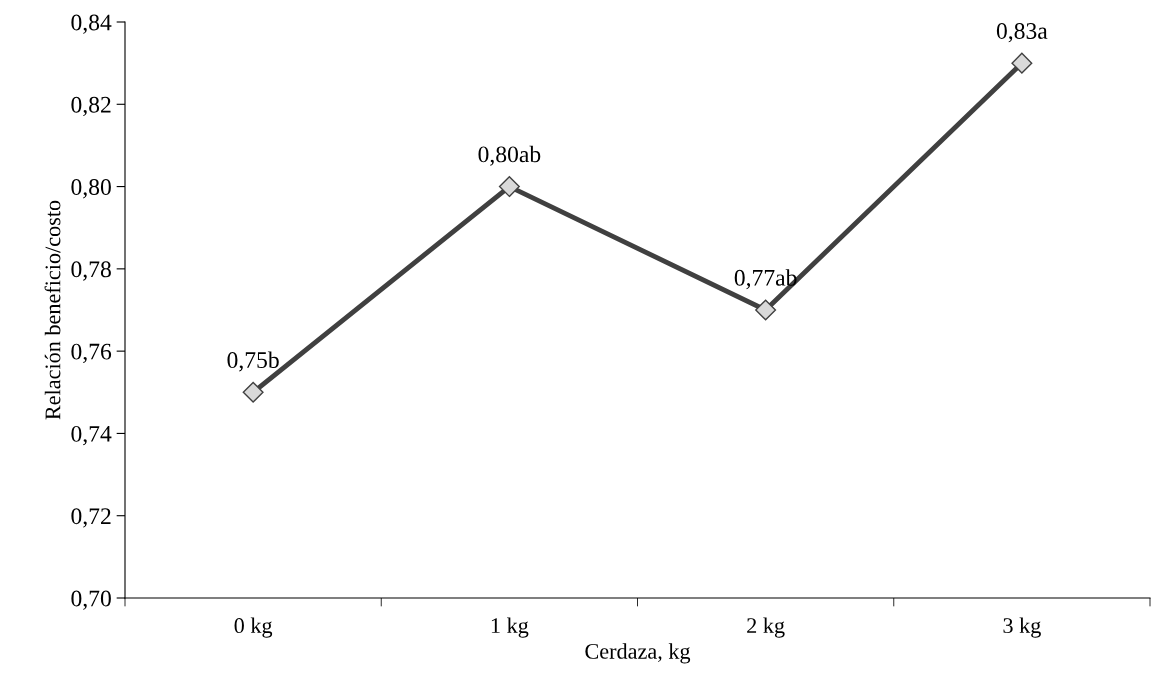 The height and width of the screenshot is (684, 1157). Describe the element at coordinates (1022, 32) in the screenshot. I see `data-label: 0,83a` at that location.